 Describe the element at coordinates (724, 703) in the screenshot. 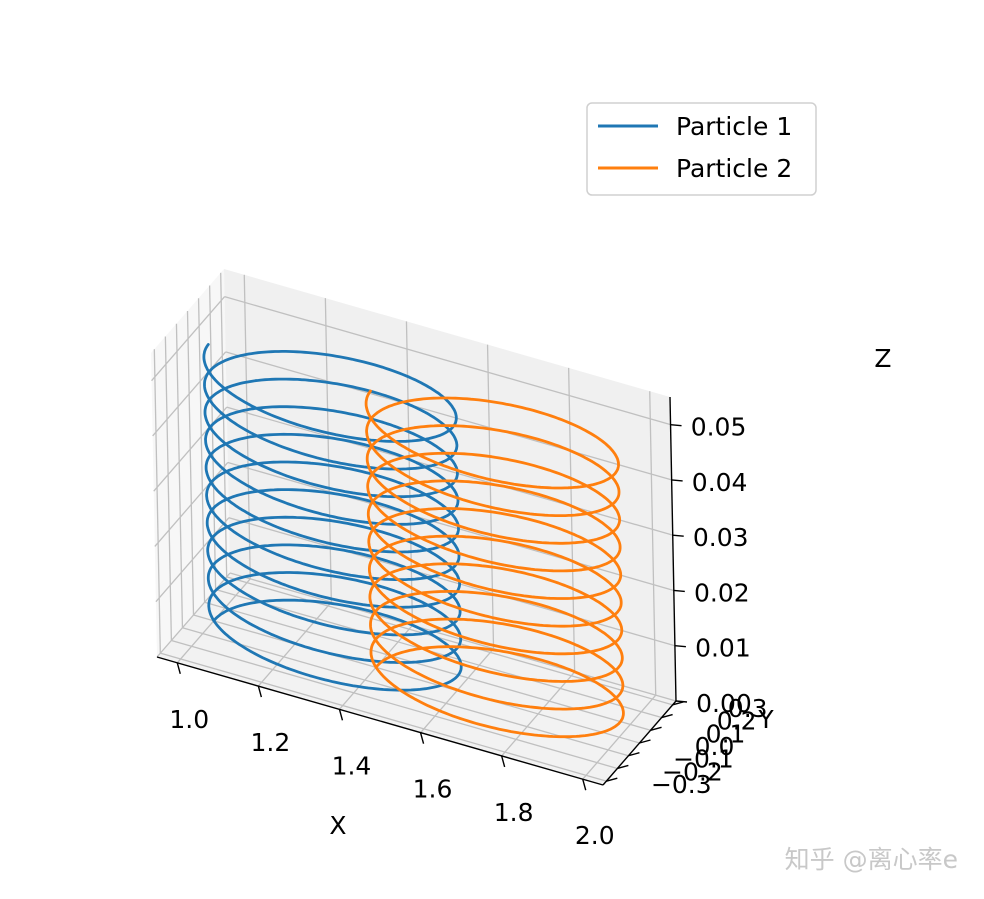

I see `z-tick-label: 0.00` at that location.